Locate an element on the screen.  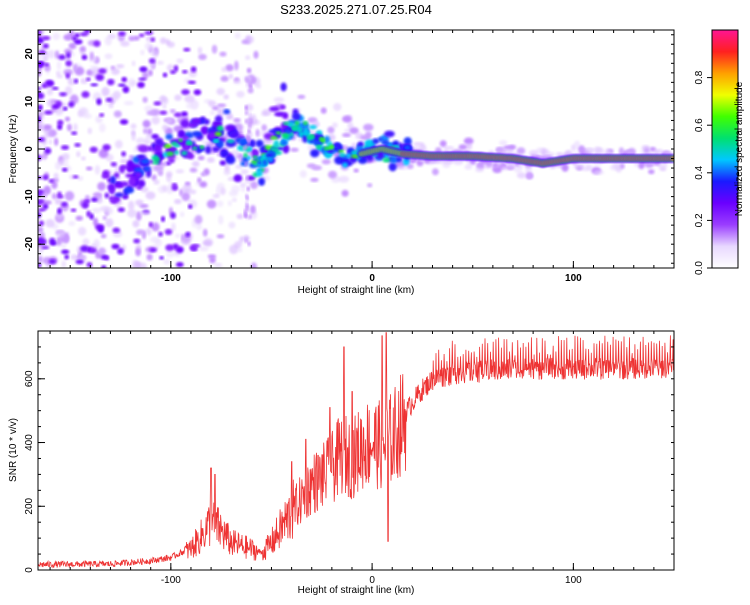
snr-x-label: Height of straight line (km) is located at coordinates (356, 590).